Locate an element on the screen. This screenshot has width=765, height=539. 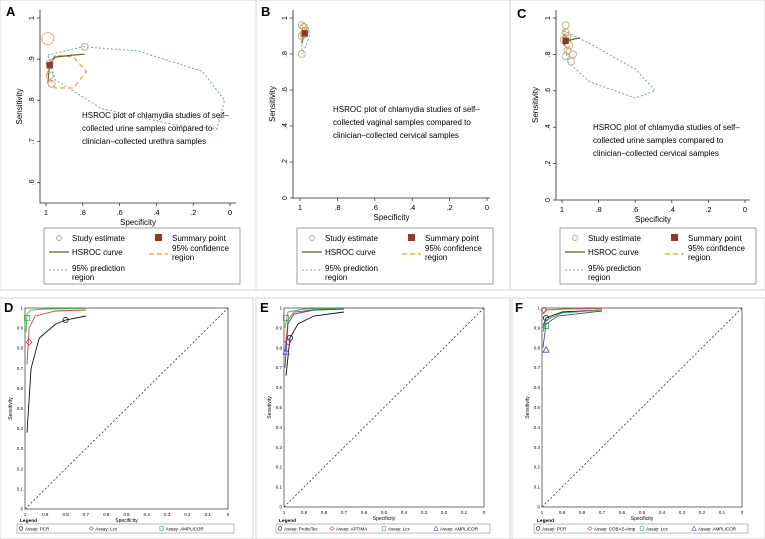
panel-e-y-tick-label: 0.2 is located at coordinates (279, 467).